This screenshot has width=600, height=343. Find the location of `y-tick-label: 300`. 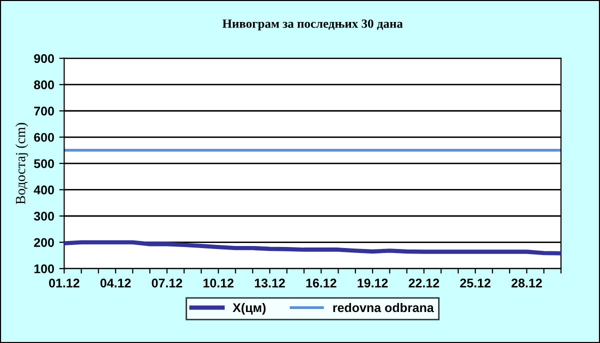

y-tick-label: 300 is located at coordinates (44, 216).